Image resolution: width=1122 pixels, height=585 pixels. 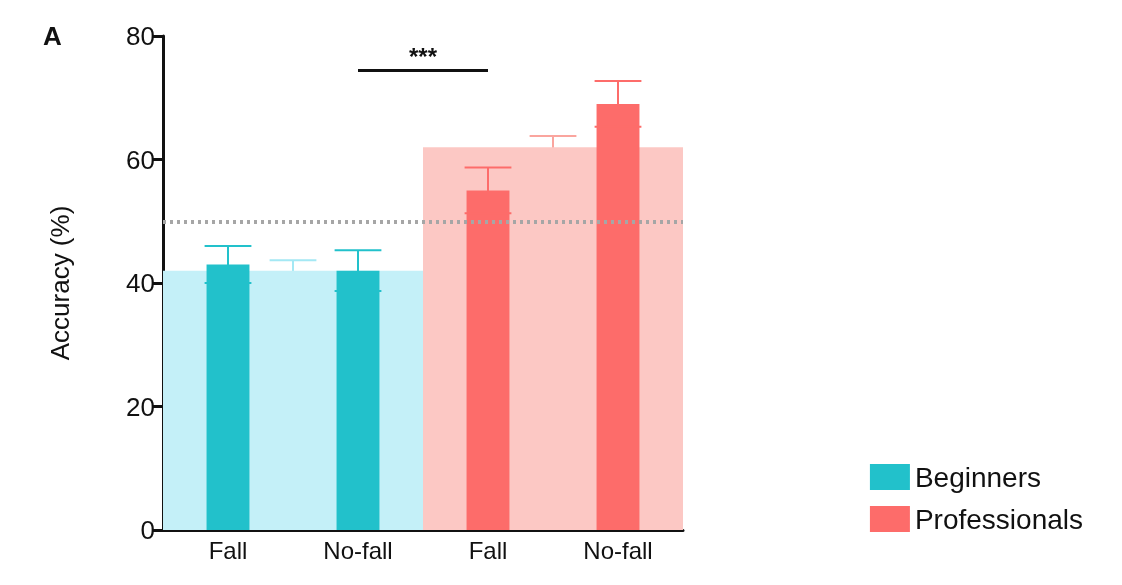 I want to click on y-tick-label: 60, so click(x=140, y=159).